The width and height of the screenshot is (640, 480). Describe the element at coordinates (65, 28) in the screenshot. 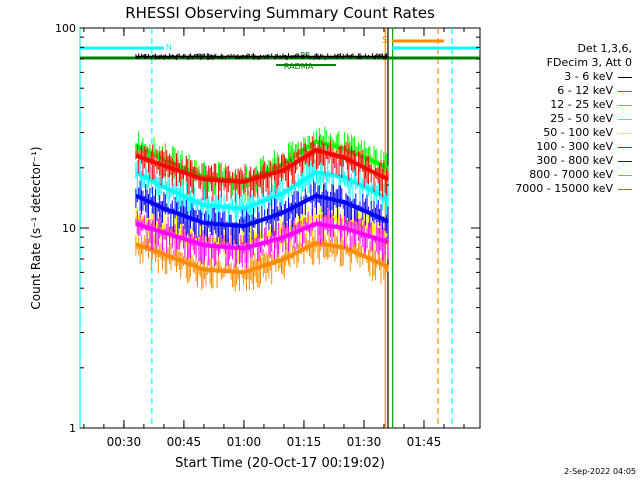

I see `y-tick-label: 100` at that location.